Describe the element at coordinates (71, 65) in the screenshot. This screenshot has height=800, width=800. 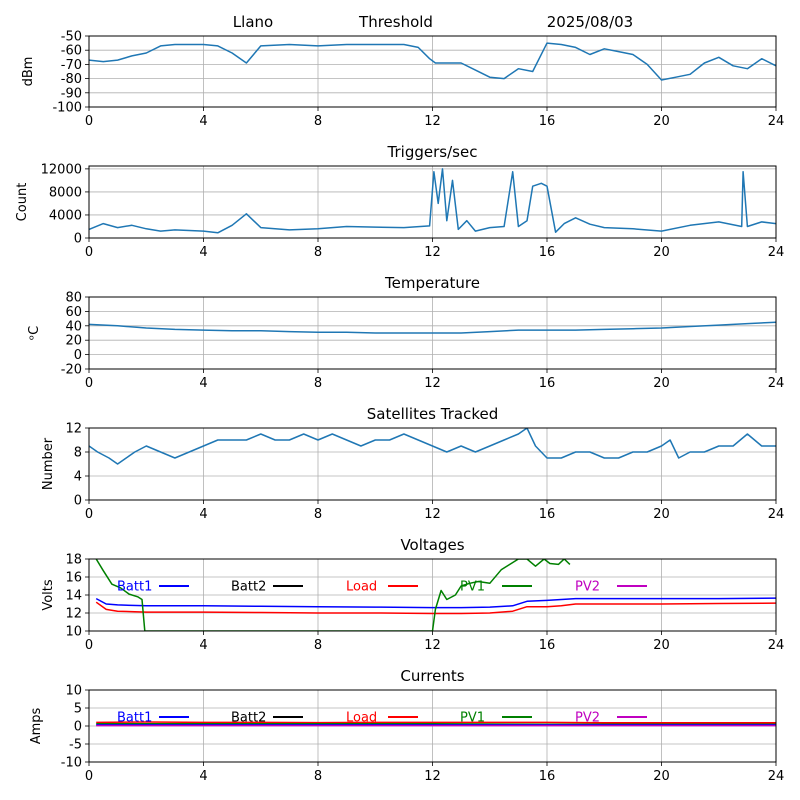
I see `y-tick-label: -70` at that location.